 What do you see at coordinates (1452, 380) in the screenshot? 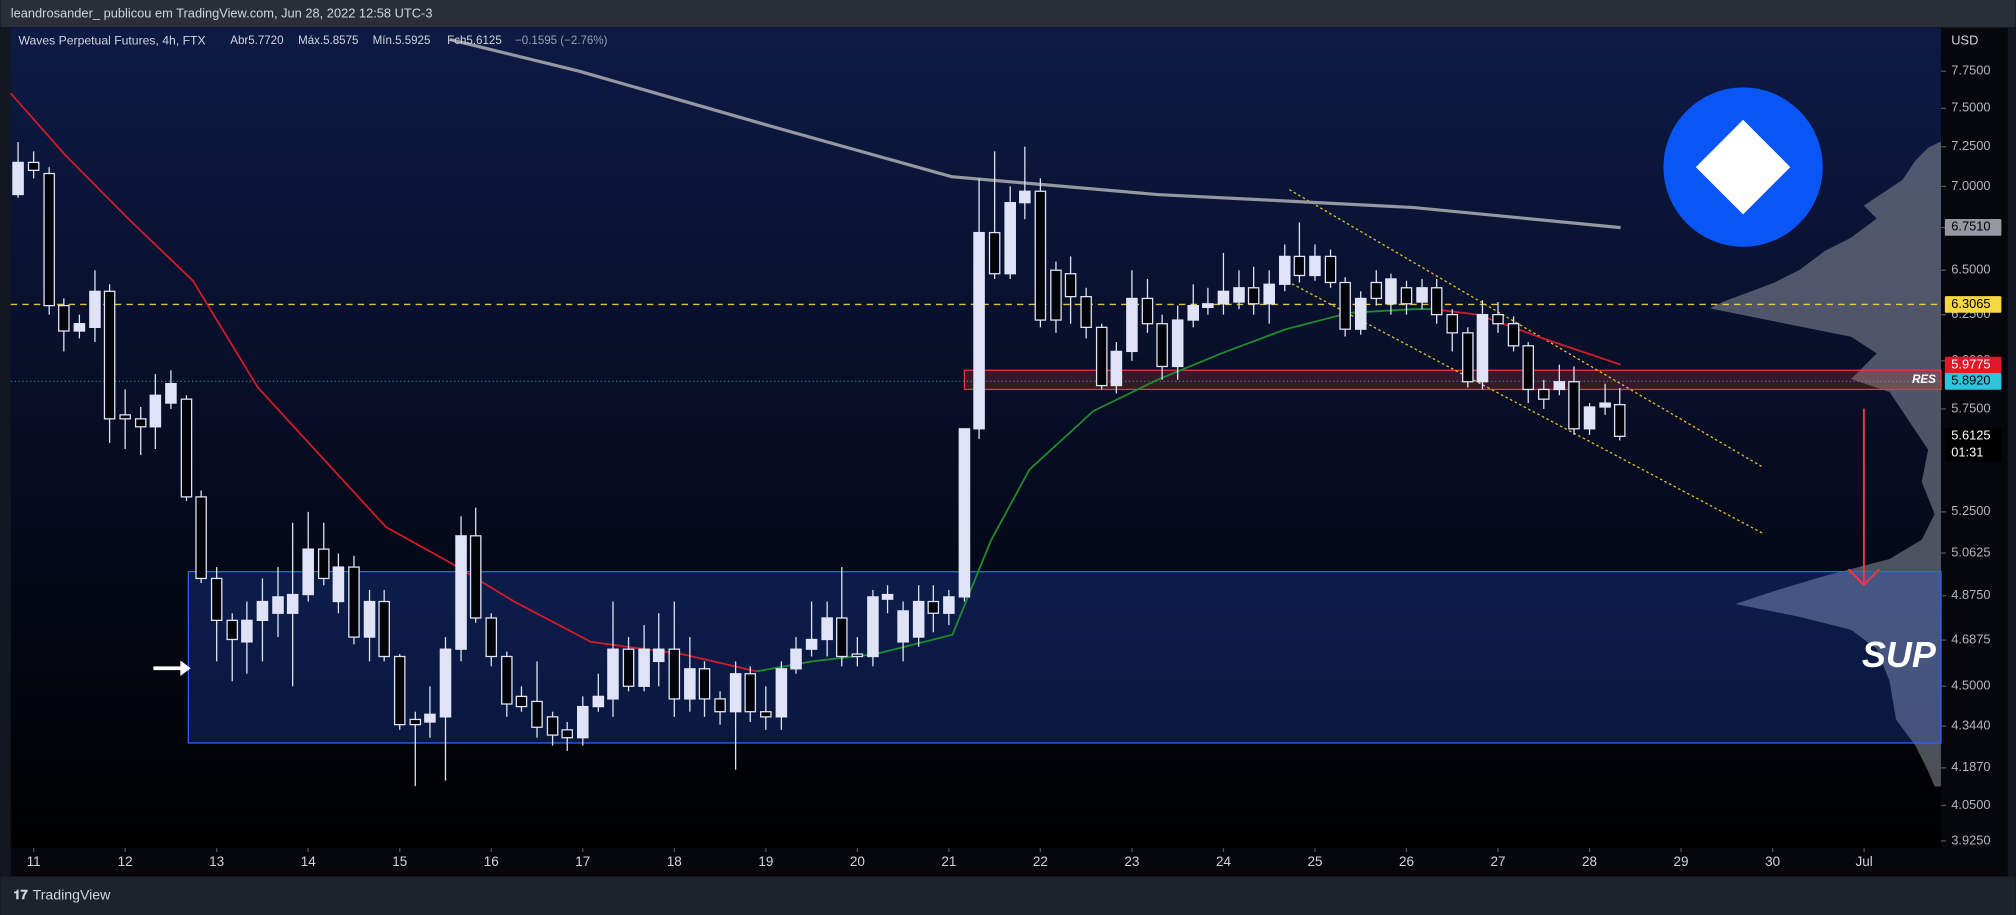
I see `zone` at bounding box center [1452, 380].